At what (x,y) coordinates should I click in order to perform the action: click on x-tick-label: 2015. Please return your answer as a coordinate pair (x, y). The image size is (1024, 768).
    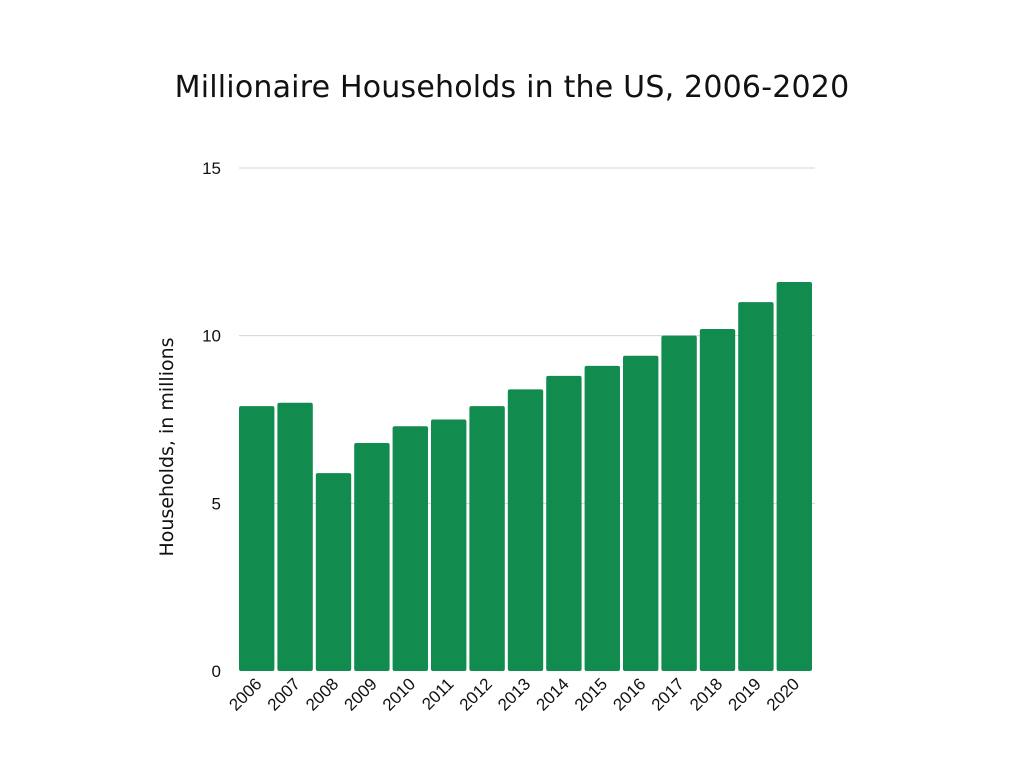
    Looking at the image, I should click on (591, 694).